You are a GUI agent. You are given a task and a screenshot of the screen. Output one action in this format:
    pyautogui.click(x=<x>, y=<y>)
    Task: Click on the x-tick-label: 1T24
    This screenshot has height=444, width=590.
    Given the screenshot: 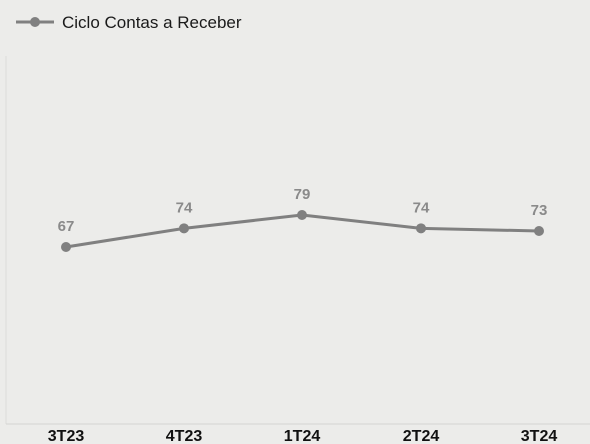 What is the action you would take?
    pyautogui.click(x=302, y=436)
    